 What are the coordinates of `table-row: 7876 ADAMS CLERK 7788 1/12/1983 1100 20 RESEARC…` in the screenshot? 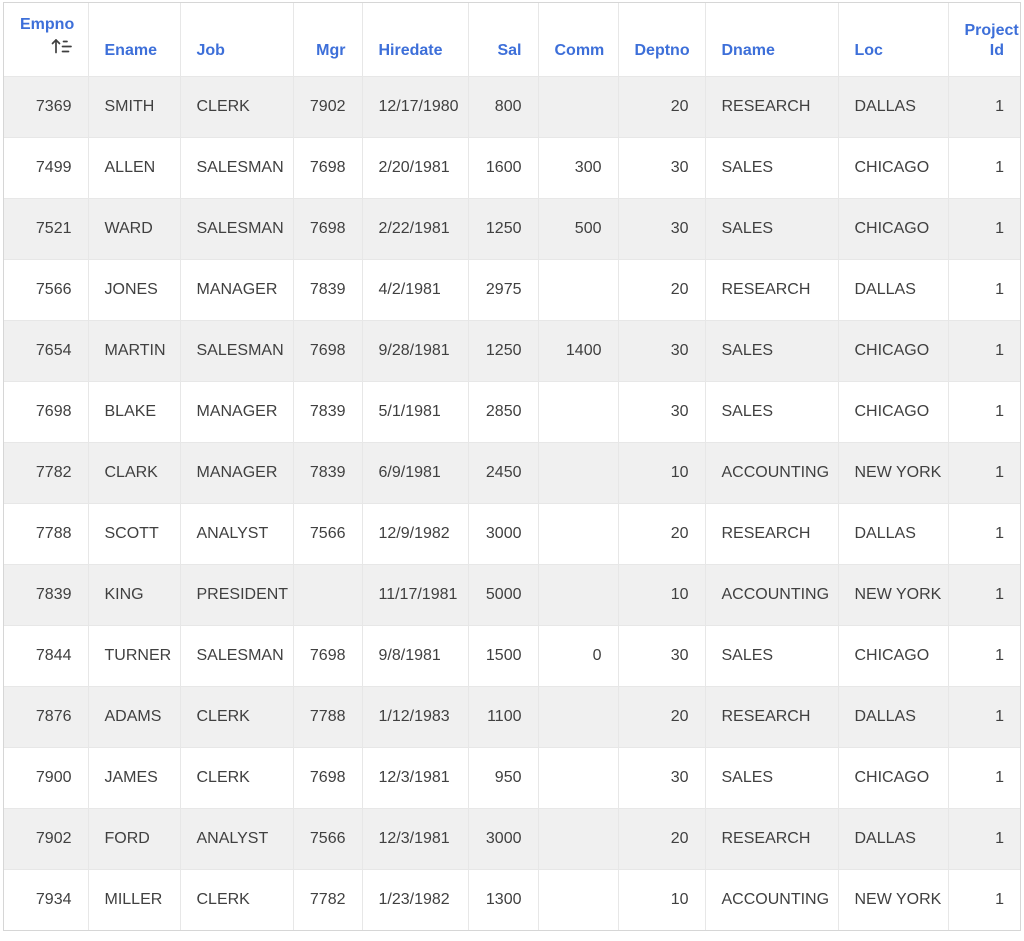 It's located at (512, 717).